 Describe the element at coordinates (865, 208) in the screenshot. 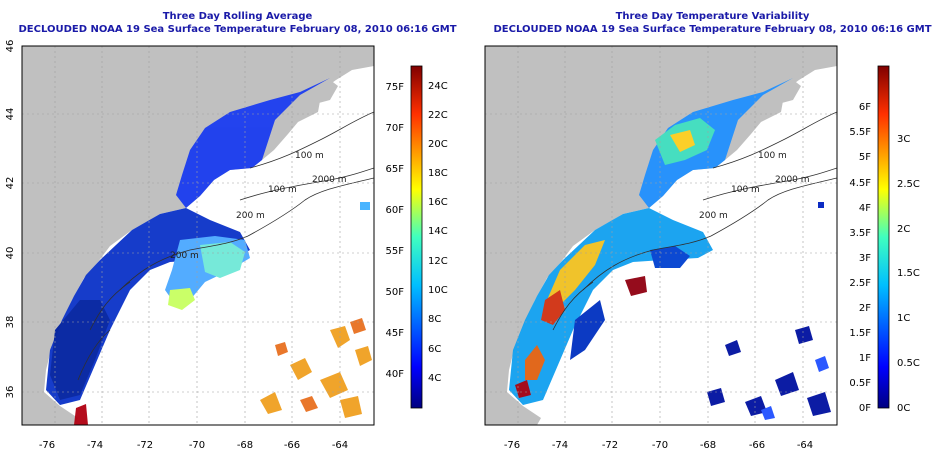

I see `colorbar-f-label: 4F` at that location.